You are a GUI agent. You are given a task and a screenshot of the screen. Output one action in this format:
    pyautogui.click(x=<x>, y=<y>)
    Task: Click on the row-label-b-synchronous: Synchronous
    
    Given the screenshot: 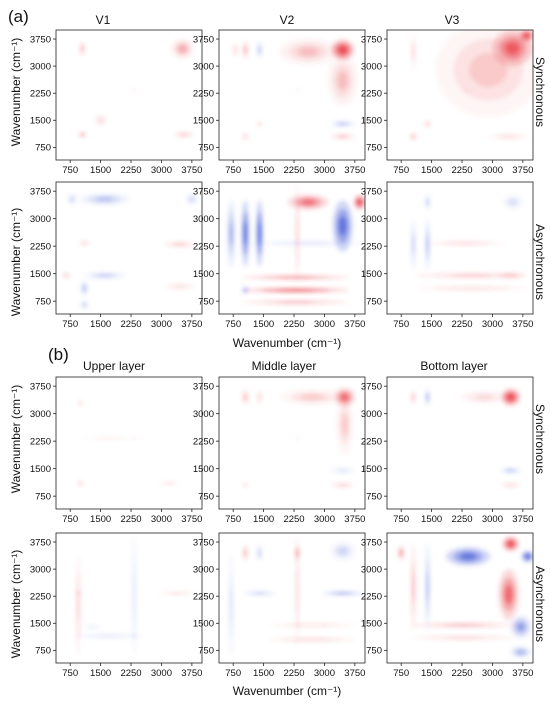 What is the action you would take?
    pyautogui.click(x=540, y=439)
    